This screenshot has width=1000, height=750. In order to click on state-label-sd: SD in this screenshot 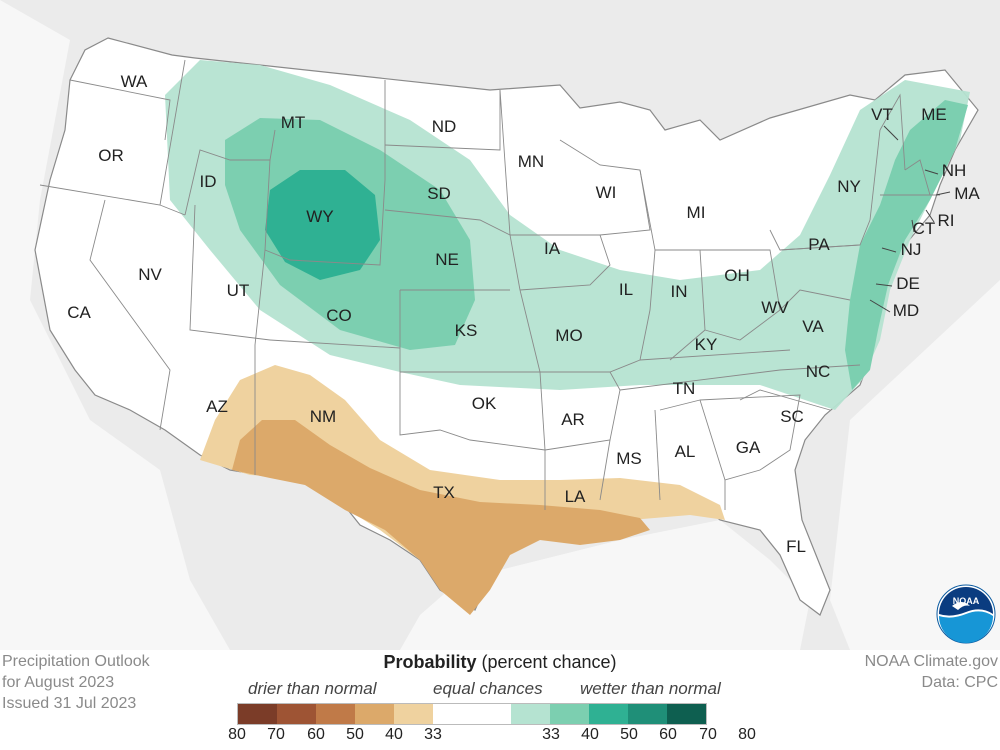, I will do `click(439, 193)`.